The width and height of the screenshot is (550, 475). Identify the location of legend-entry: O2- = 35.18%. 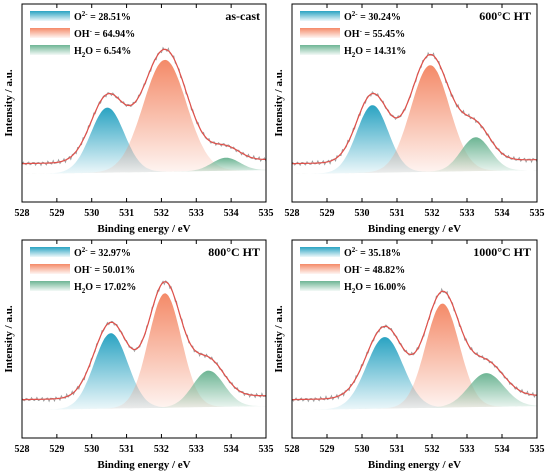
(372, 252).